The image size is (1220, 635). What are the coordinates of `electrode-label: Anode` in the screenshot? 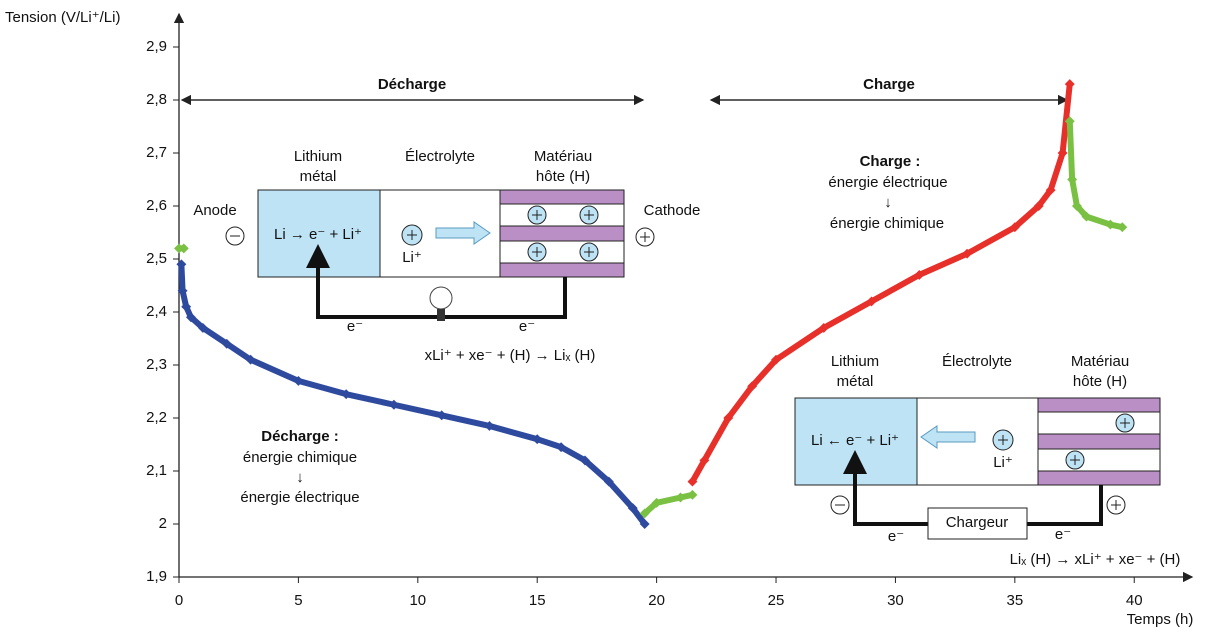 It's located at (214, 210).